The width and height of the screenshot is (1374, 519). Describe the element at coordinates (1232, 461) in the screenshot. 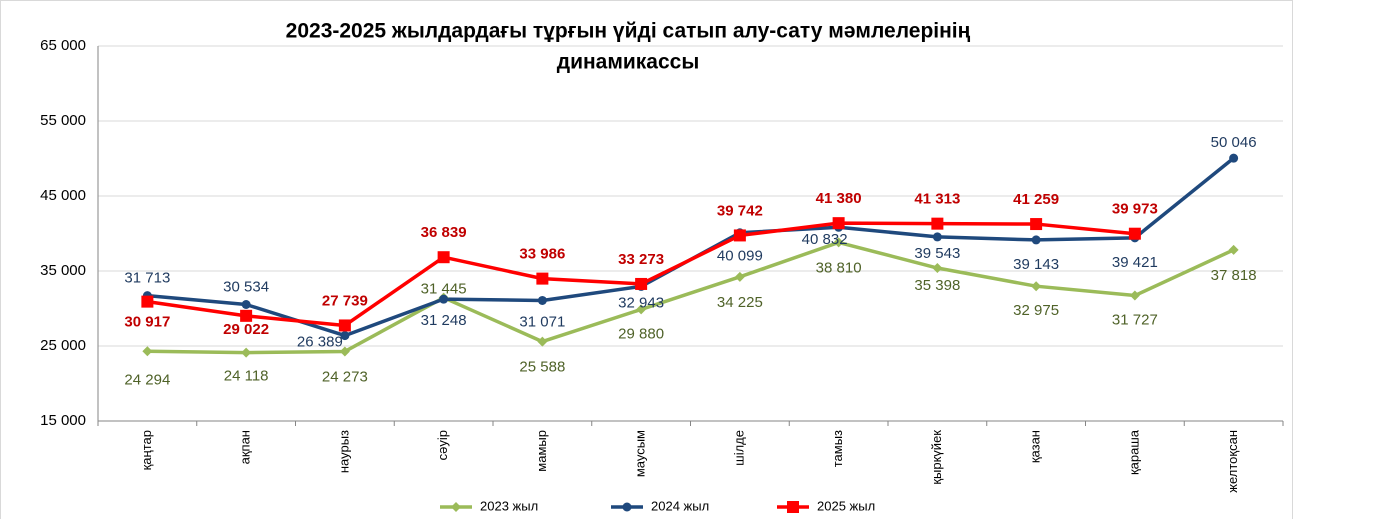

I see `x-tick-label: желтоқсан` at that location.